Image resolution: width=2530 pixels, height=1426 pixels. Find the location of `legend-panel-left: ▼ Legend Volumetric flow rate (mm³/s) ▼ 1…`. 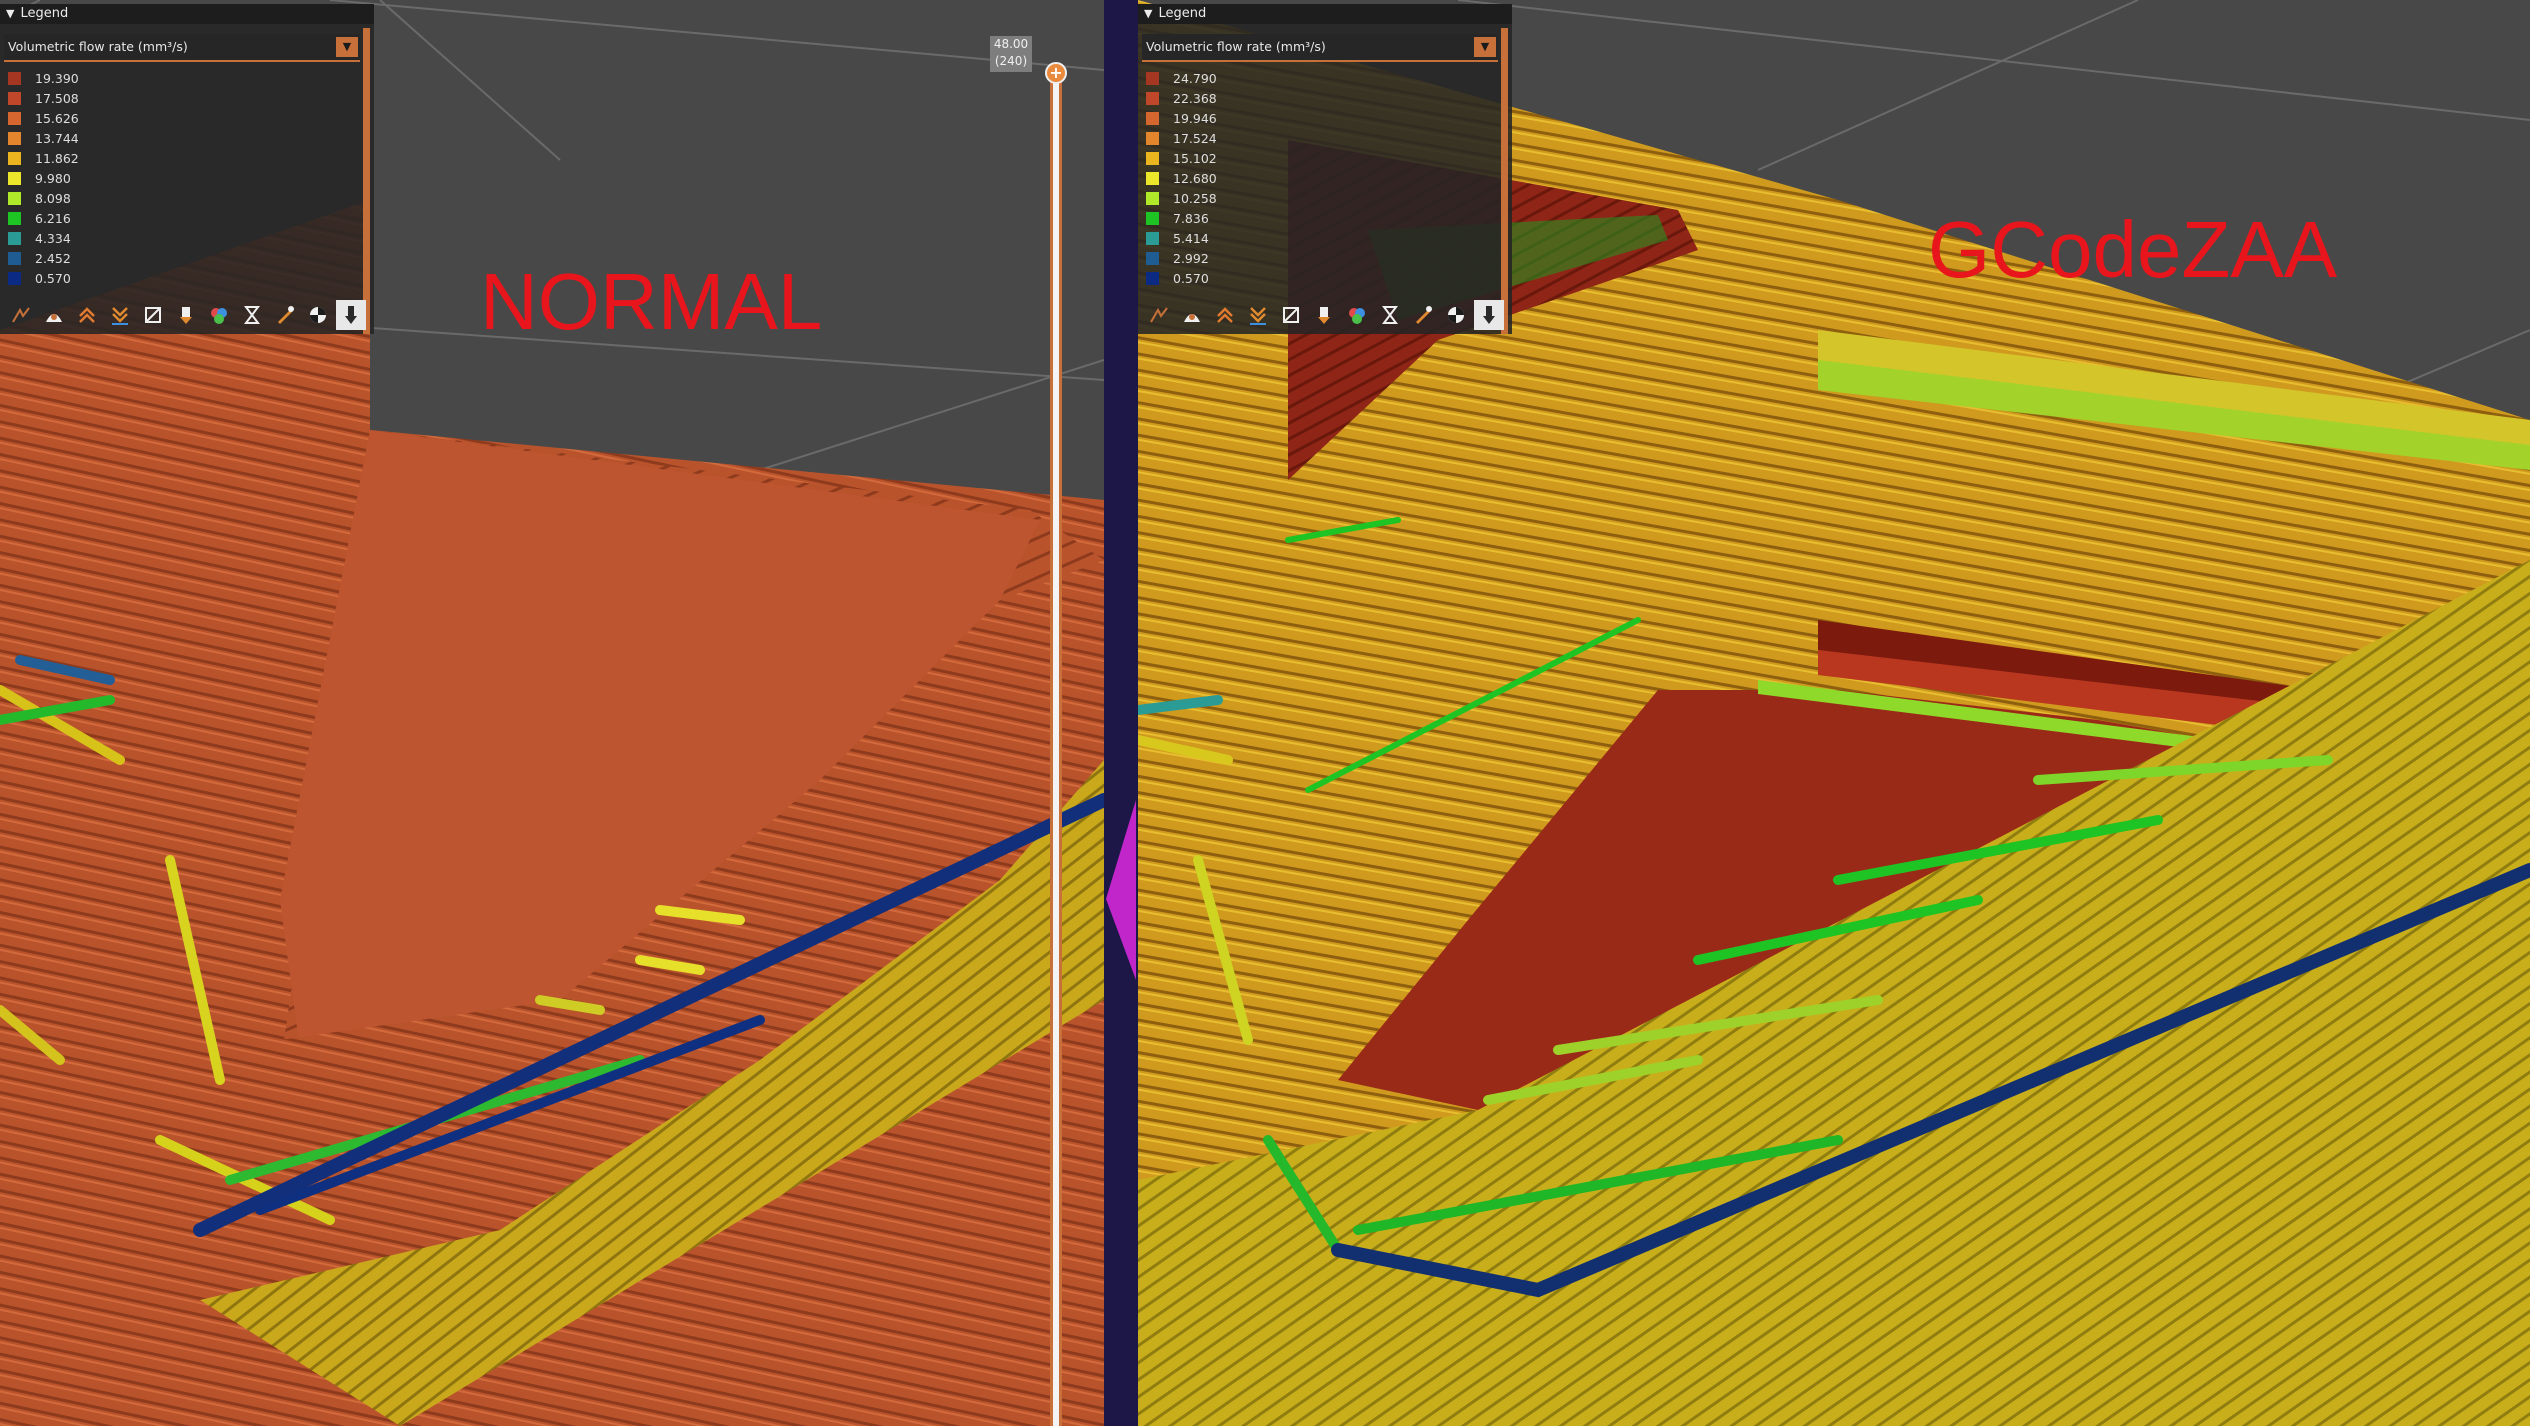

legend-panel-left: ▼ Legend Volumetric flow rate (mm³/s) ▼ 1… is located at coordinates (187, 169).